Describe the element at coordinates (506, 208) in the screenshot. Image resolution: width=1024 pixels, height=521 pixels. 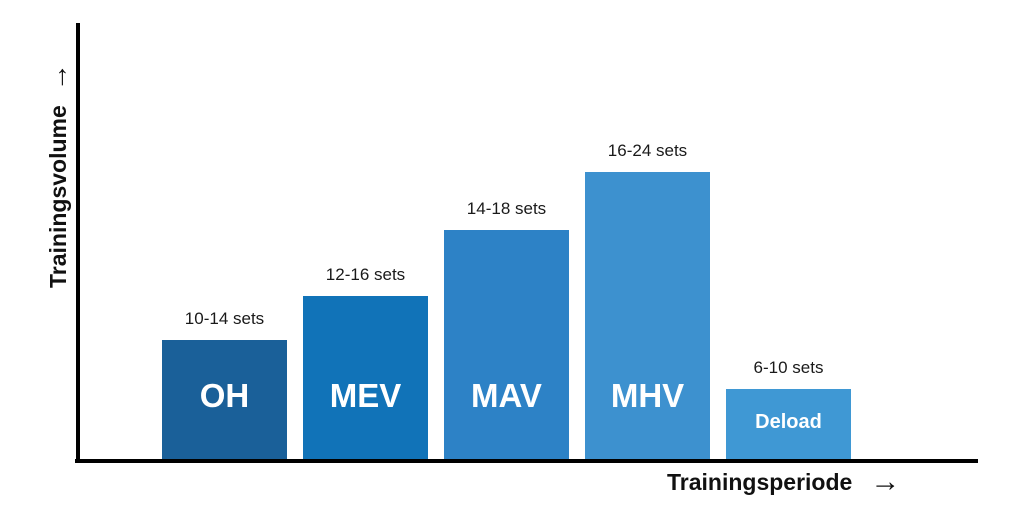
I see `bar-value-label-mav: 14-18 sets` at that location.